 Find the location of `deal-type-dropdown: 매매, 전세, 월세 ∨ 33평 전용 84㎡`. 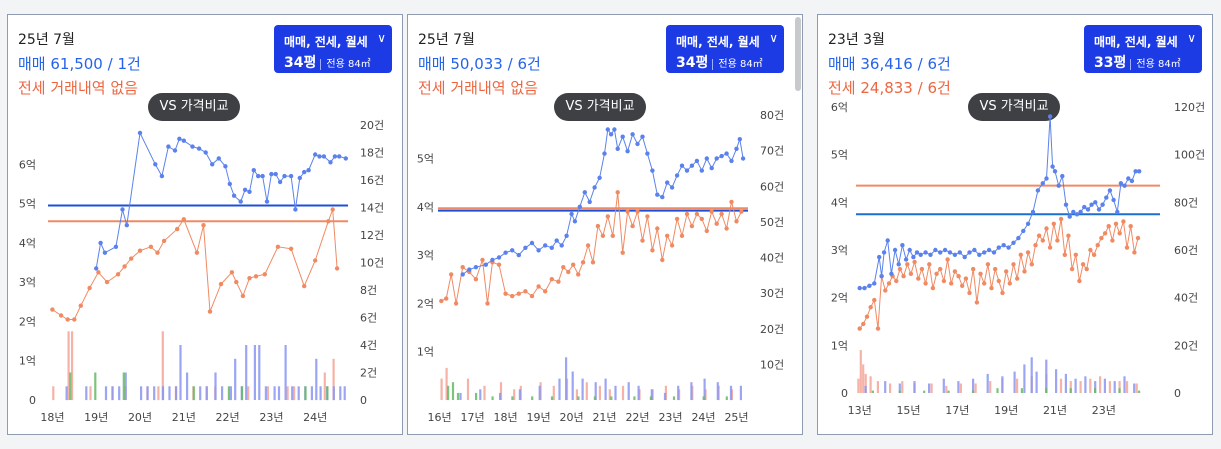

deal-type-dropdown: 매매, 전세, 월세 ∨ 33평 전용 84㎡ is located at coordinates (1143, 49).